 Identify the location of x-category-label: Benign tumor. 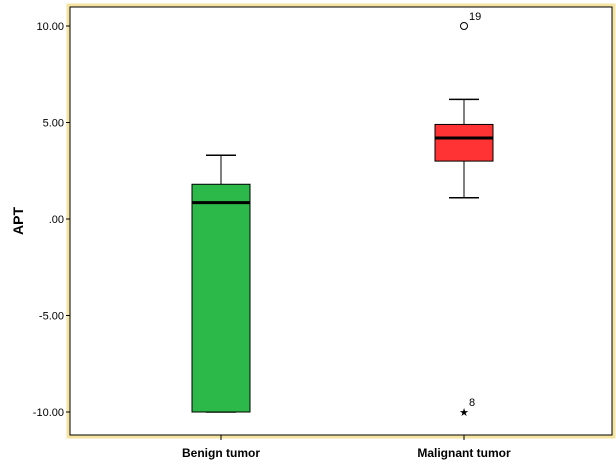
(221, 453).